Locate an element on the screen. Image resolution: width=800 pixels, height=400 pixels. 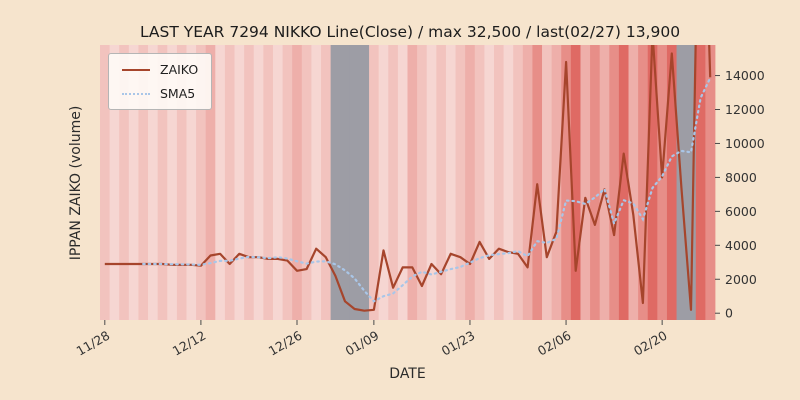
y-tick-label: 6000 is located at coordinates (741, 211).